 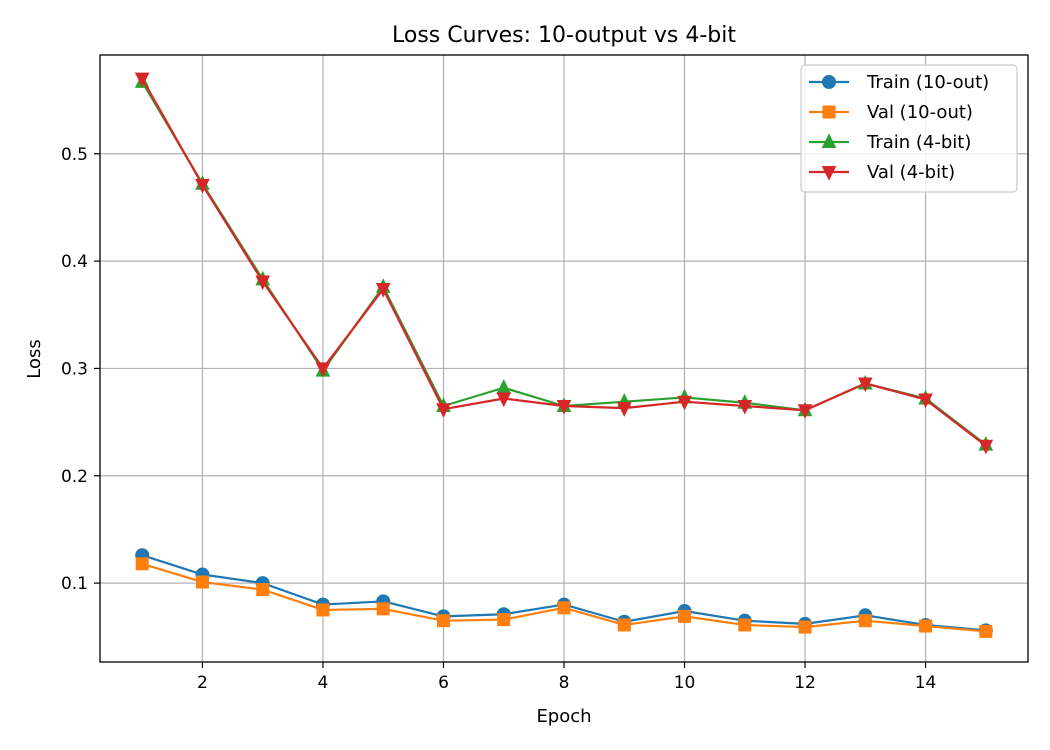 I want to click on legend-entry: Val (4-bit), so click(x=882, y=172).